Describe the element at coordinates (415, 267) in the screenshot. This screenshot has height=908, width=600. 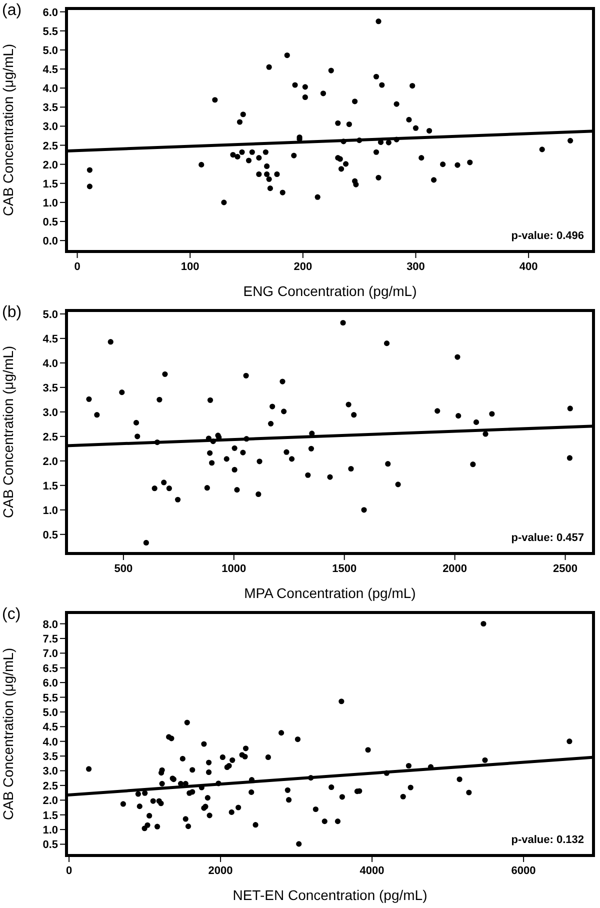
I see `x-tick-label: 300` at that location.